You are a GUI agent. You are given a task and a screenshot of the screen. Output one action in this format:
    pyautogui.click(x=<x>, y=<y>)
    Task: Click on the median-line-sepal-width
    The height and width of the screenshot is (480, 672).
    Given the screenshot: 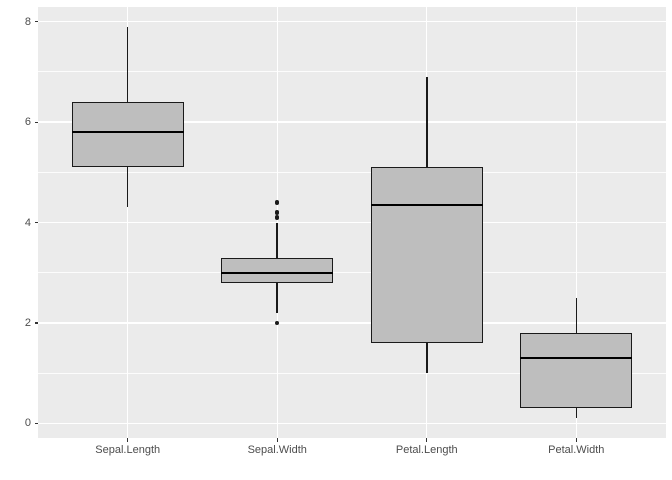 What is the action you would take?
    pyautogui.click(x=277, y=272)
    